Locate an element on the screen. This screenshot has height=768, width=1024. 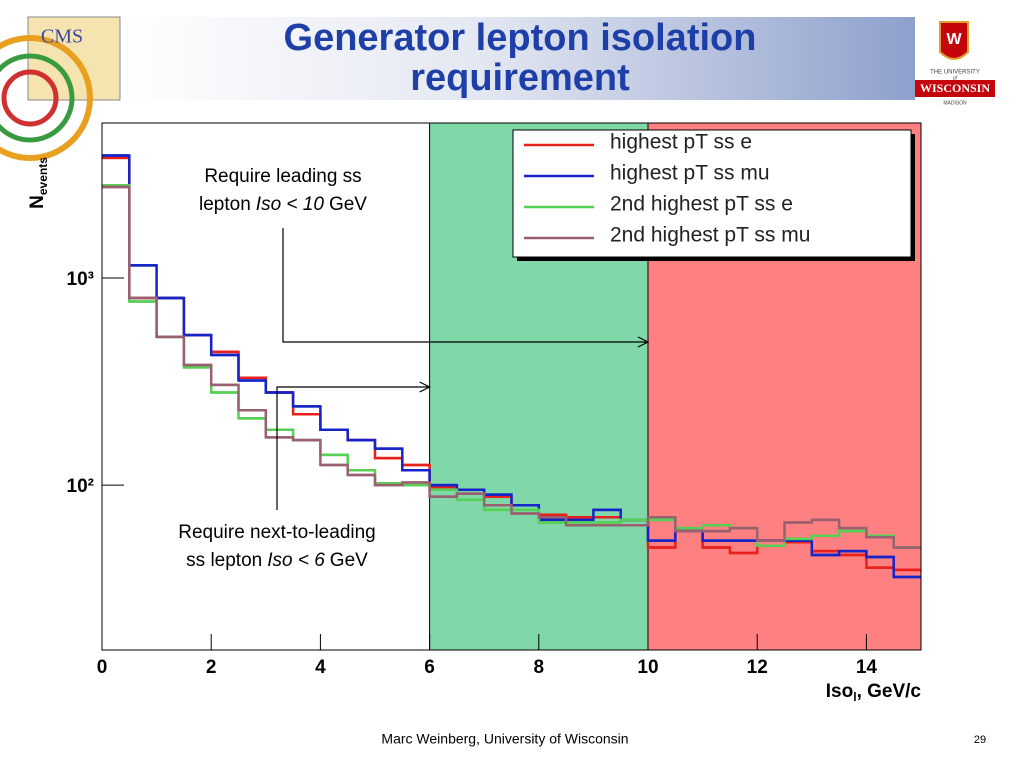
annotation: Require next-to-leading is located at coordinates (277, 532).